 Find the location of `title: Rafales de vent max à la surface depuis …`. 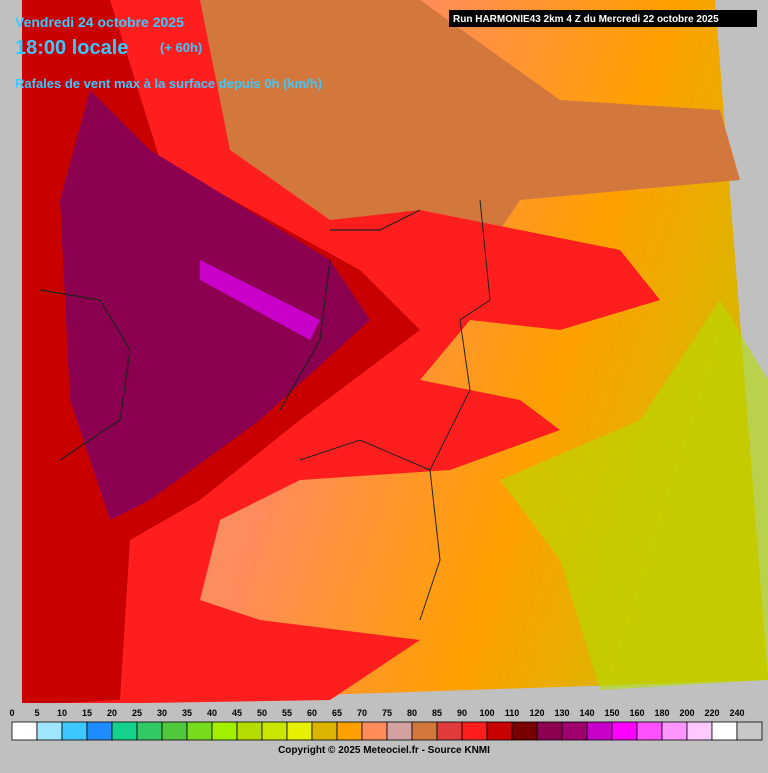

title: Rafales de vent max à la surface depuis … is located at coordinates (168, 83).